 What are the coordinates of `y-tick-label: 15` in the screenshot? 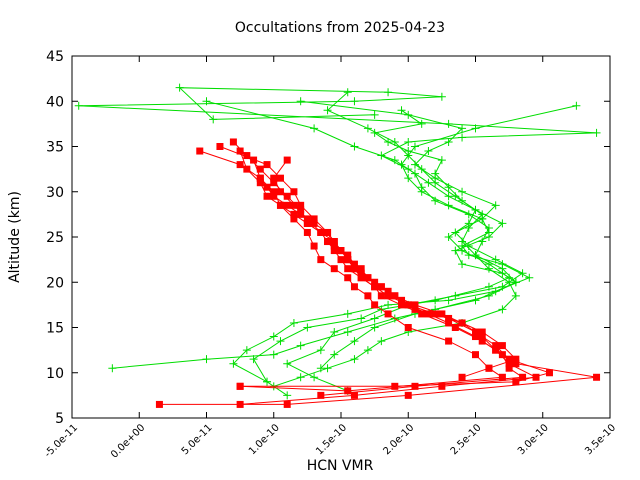 It's located at (55, 329).